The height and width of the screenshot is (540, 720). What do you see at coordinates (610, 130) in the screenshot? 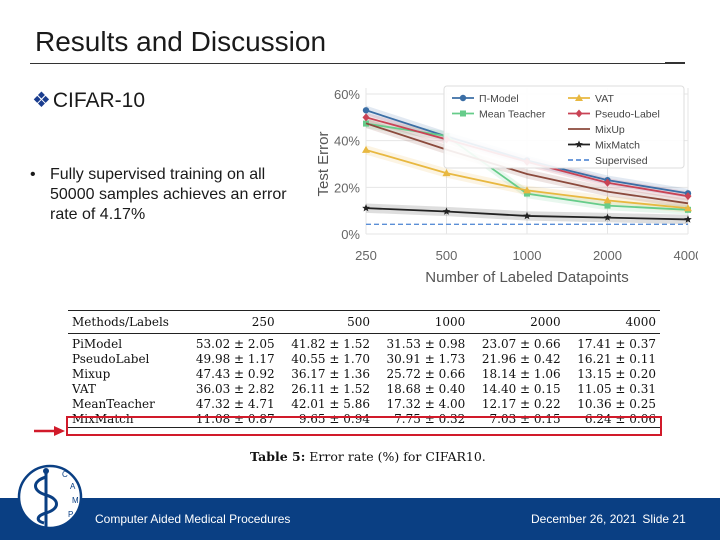
I see `legend-label: MixUp` at bounding box center [610, 130].